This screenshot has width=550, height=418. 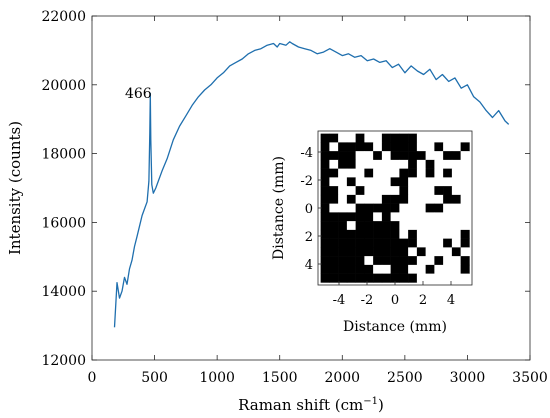 What do you see at coordinates (92, 378) in the screenshot?
I see `main-x-tick-label: 0` at bounding box center [92, 378].